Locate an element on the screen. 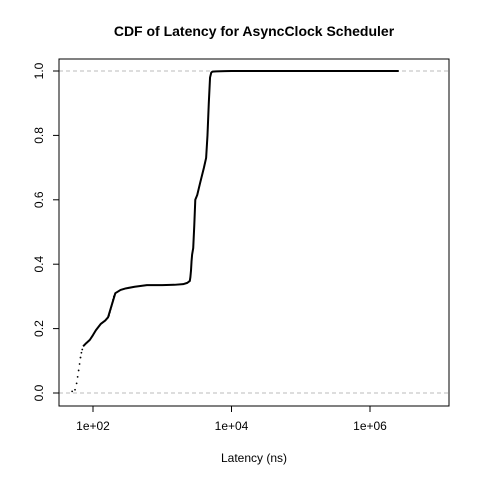  chart-title: CDF of Latency for AsyncClock Scheduler is located at coordinates (254, 31).